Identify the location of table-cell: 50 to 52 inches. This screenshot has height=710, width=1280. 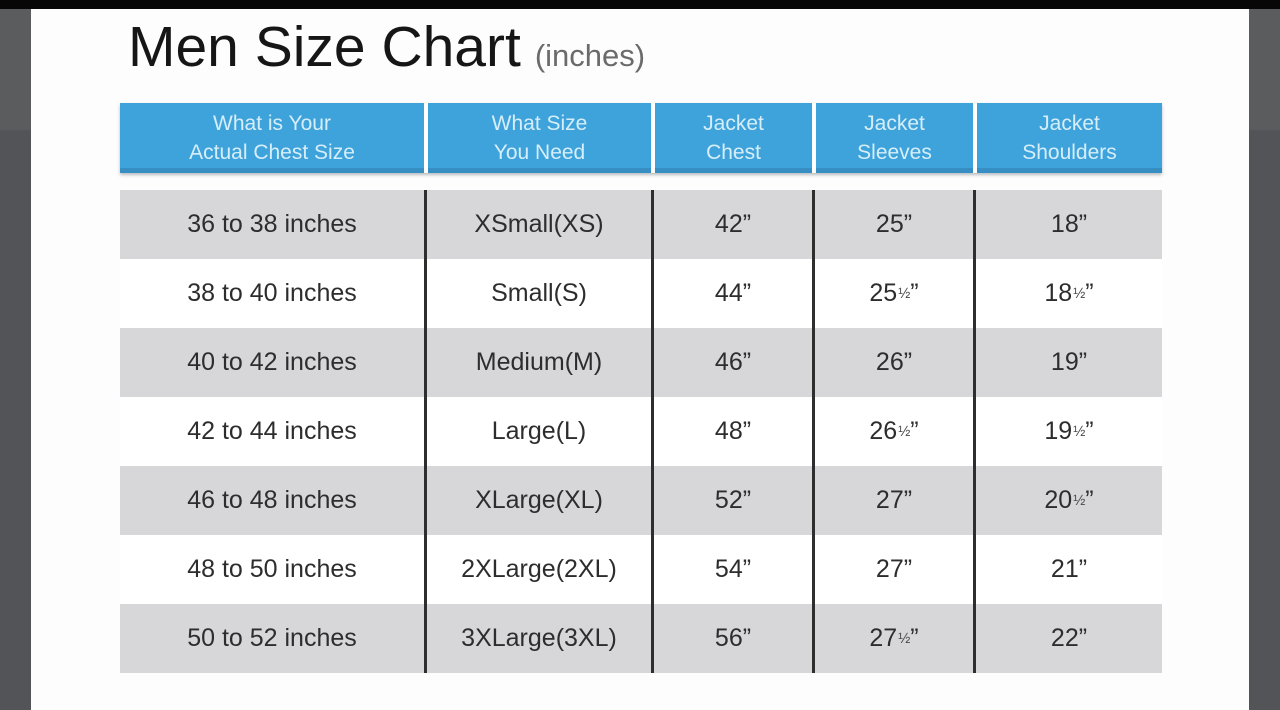
(272, 638).